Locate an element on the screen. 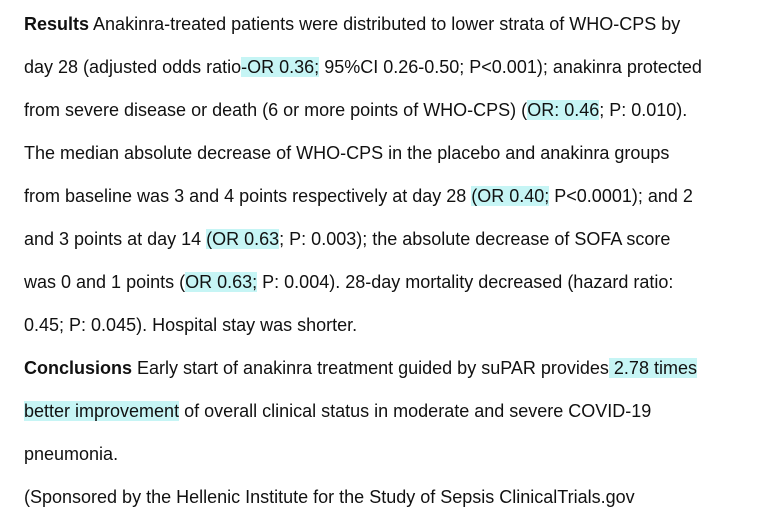  results-text: was 0 and 1 points ( is located at coordinates (105, 282).